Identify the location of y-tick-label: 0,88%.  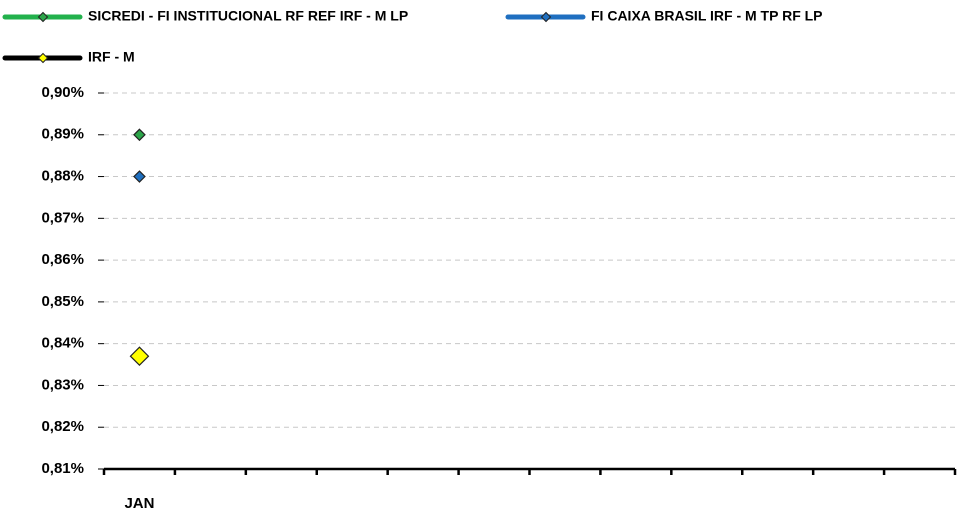
(62, 176).